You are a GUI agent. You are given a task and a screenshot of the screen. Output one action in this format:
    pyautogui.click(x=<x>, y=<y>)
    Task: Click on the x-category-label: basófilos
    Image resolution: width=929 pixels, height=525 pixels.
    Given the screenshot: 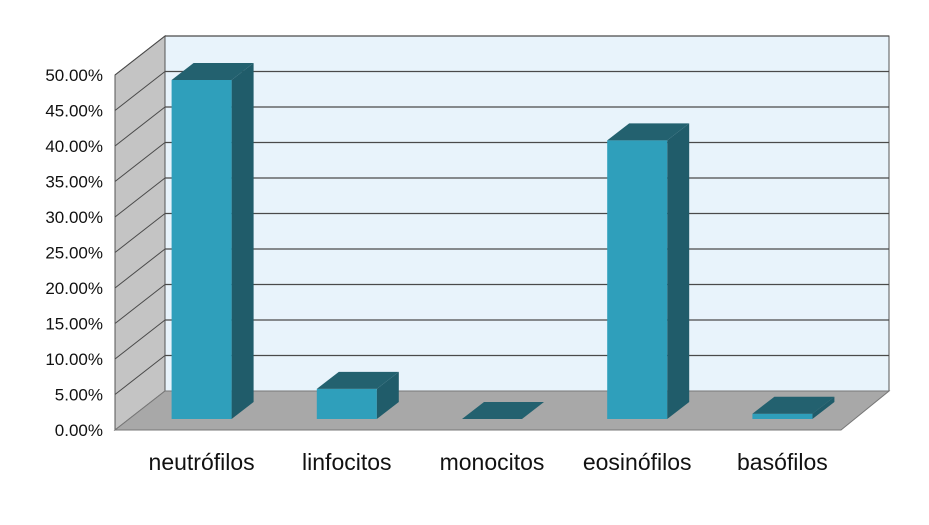 What is the action you would take?
    pyautogui.click(x=782, y=462)
    